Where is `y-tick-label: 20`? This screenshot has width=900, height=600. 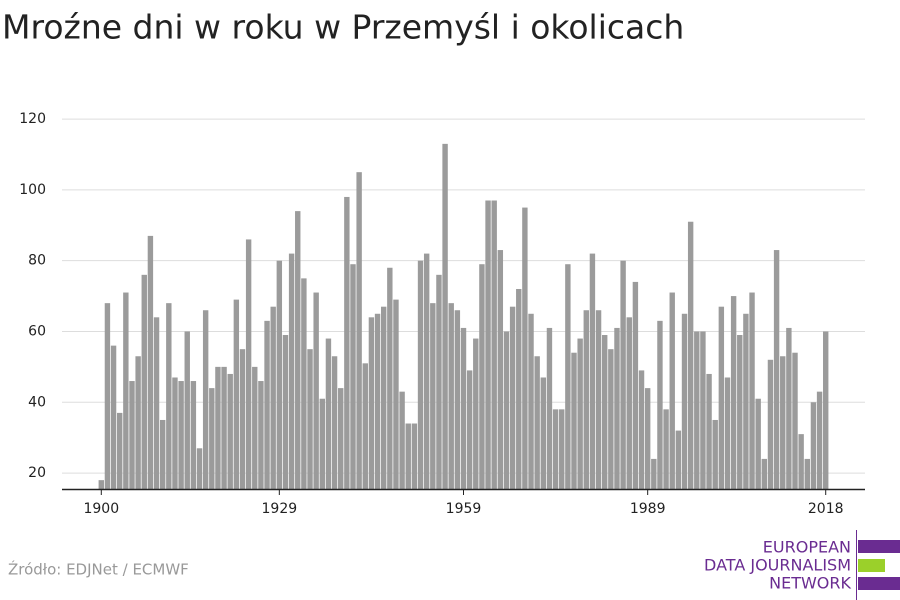 y-tick-label: 20 is located at coordinates (37, 473).